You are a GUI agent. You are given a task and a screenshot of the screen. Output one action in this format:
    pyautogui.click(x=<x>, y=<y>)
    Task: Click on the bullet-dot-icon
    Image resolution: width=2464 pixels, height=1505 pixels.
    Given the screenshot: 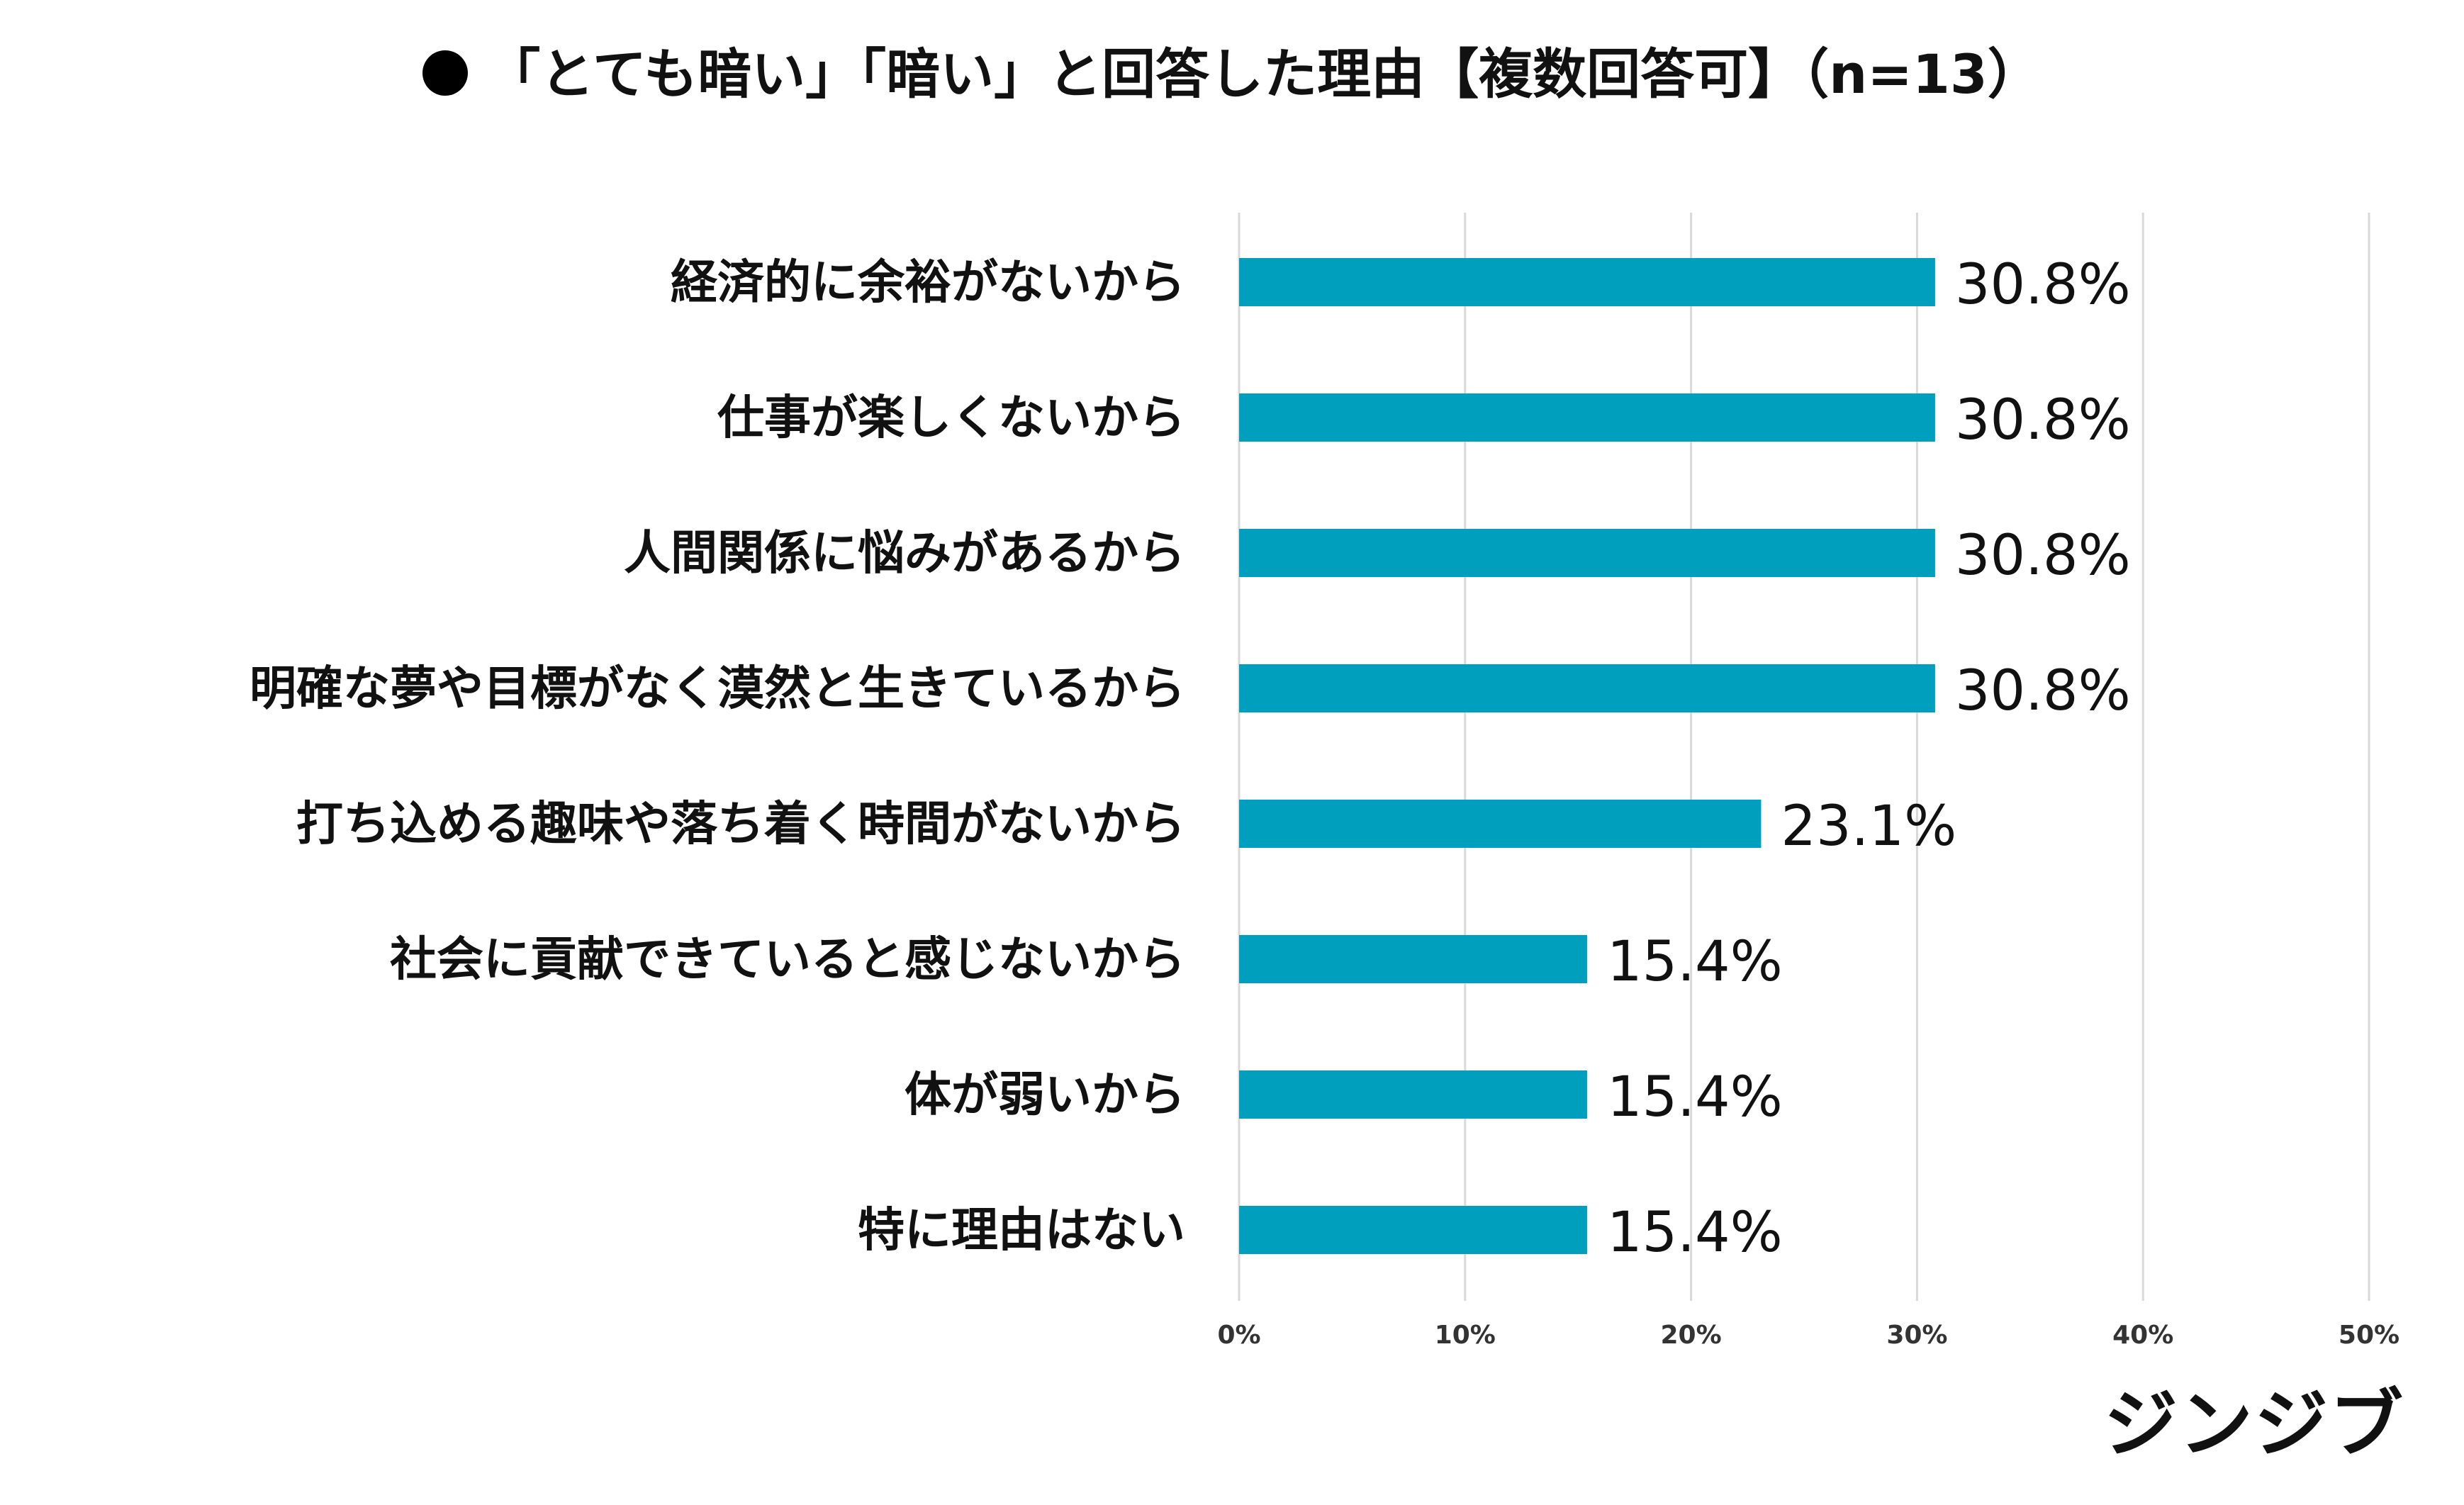 What is the action you would take?
    pyautogui.click(x=446, y=73)
    